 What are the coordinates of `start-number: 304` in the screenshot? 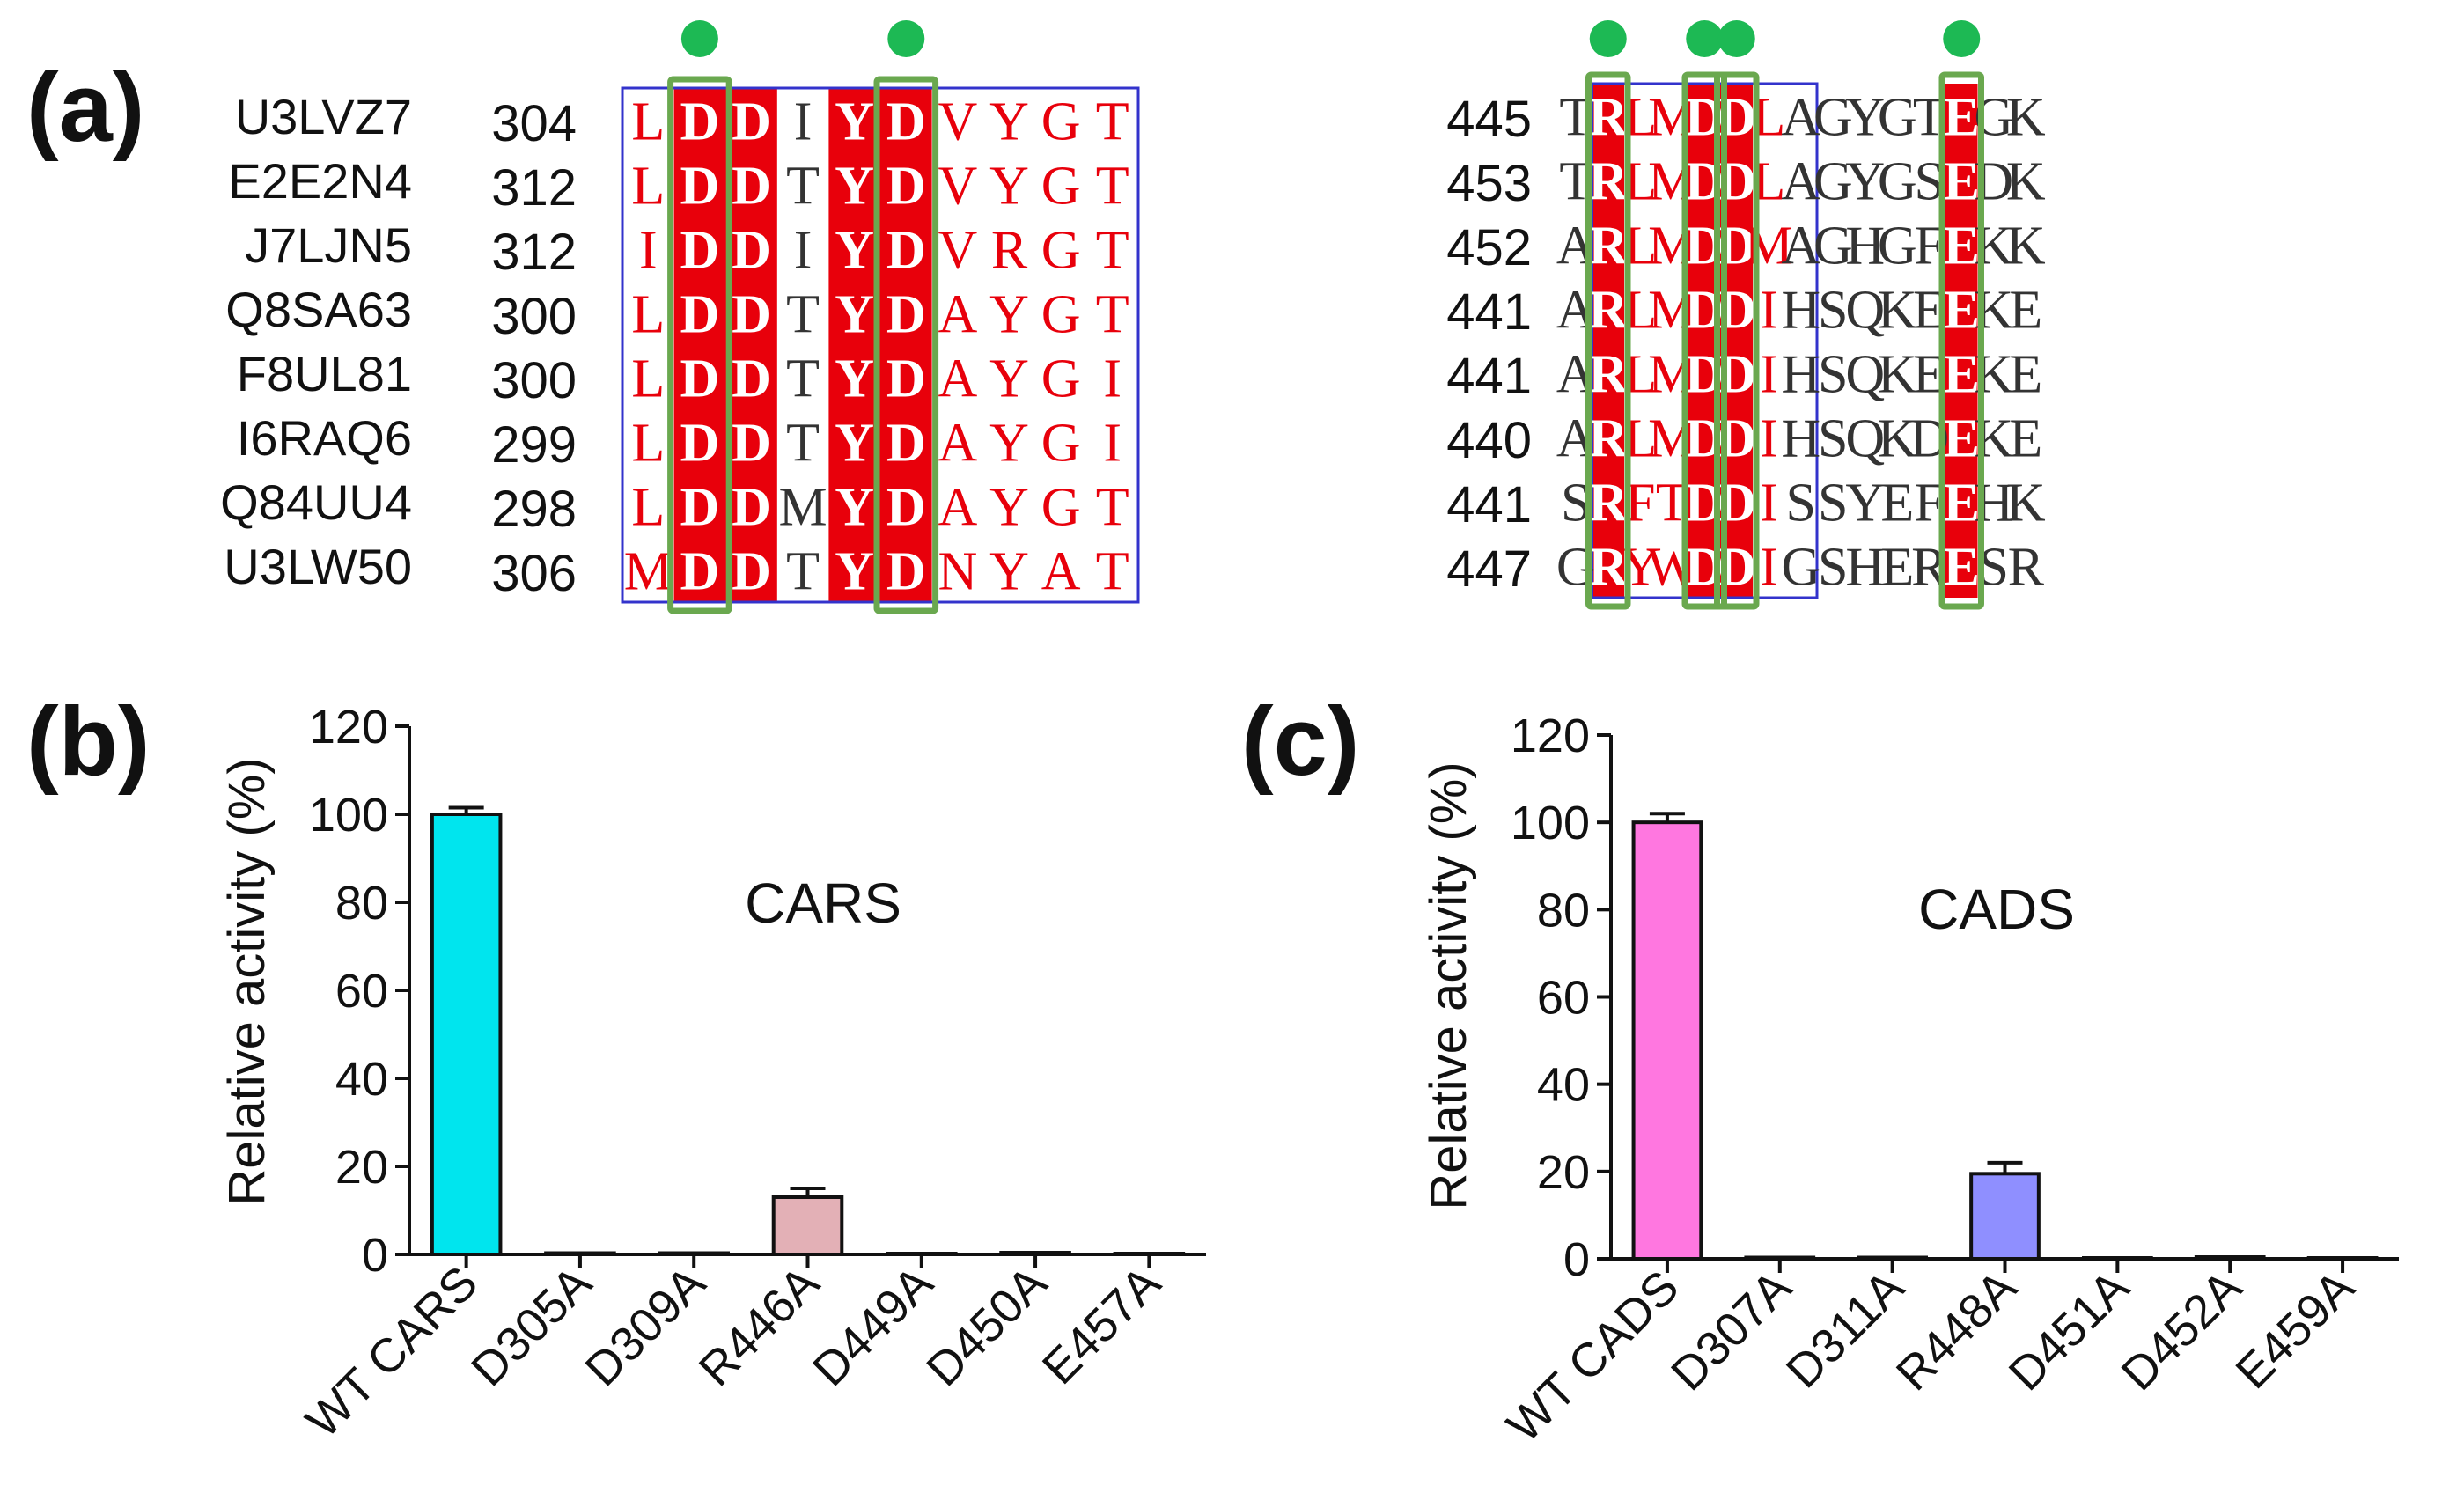 It's located at (534, 123).